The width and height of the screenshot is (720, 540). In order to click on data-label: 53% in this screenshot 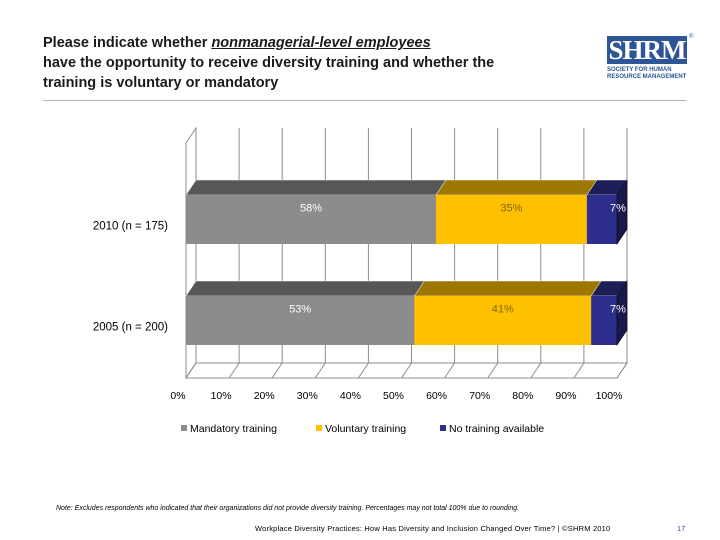, I will do `click(300, 310)`.